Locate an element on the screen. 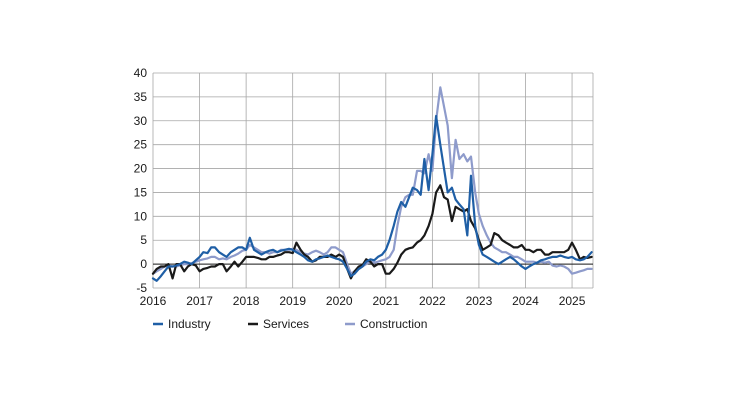 Image resolution: width=730 pixels, height=410 pixels. y-tick-label: 15 is located at coordinates (141, 192).